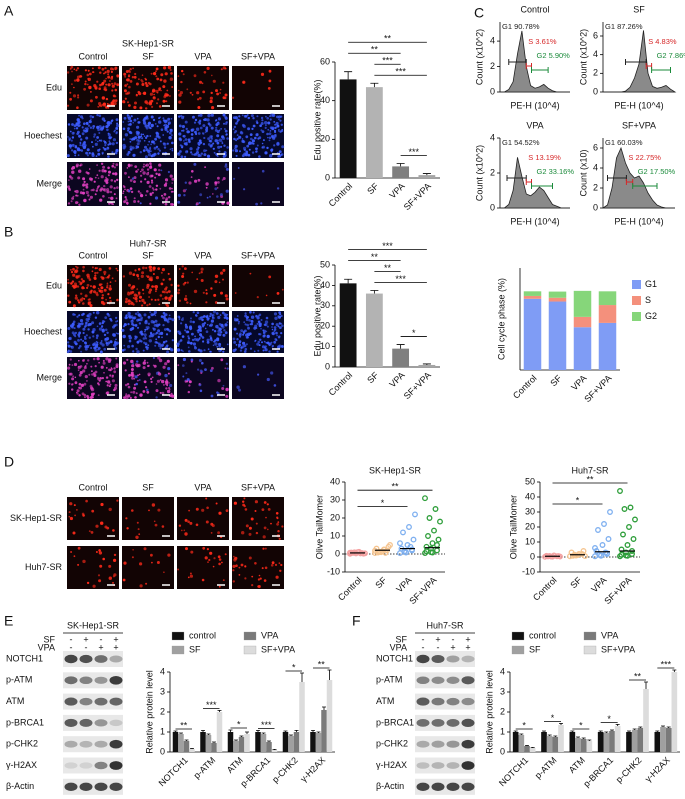  I want to click on legend-label: SF+VPA, so click(278, 649).